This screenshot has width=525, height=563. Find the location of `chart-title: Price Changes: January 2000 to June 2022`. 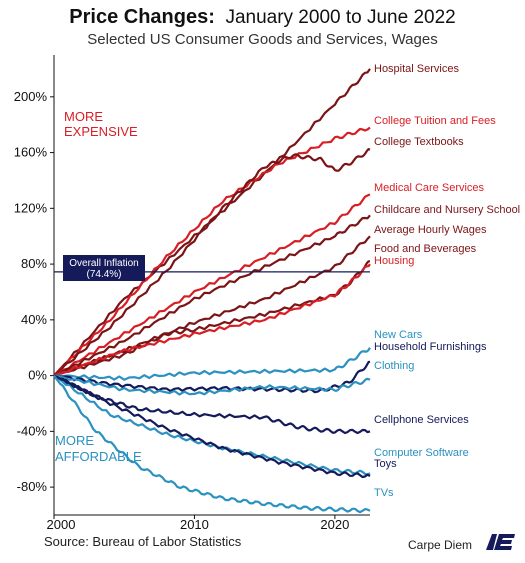

chart-title: Price Changes: January 2000 to June 2022 is located at coordinates (262, 17).